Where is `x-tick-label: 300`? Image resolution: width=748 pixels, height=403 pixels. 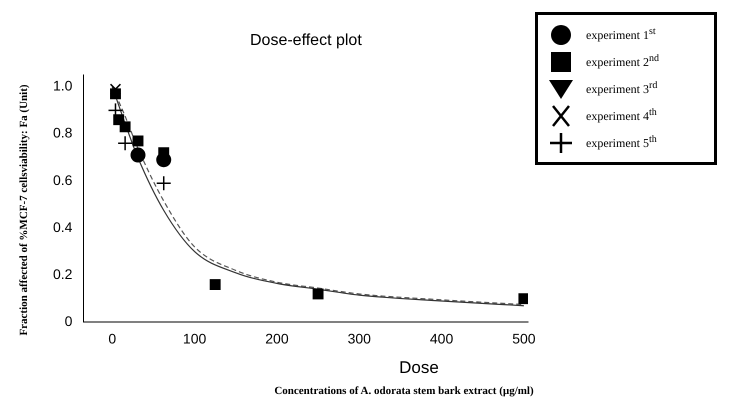 x-tick-label: 300 is located at coordinates (360, 338).